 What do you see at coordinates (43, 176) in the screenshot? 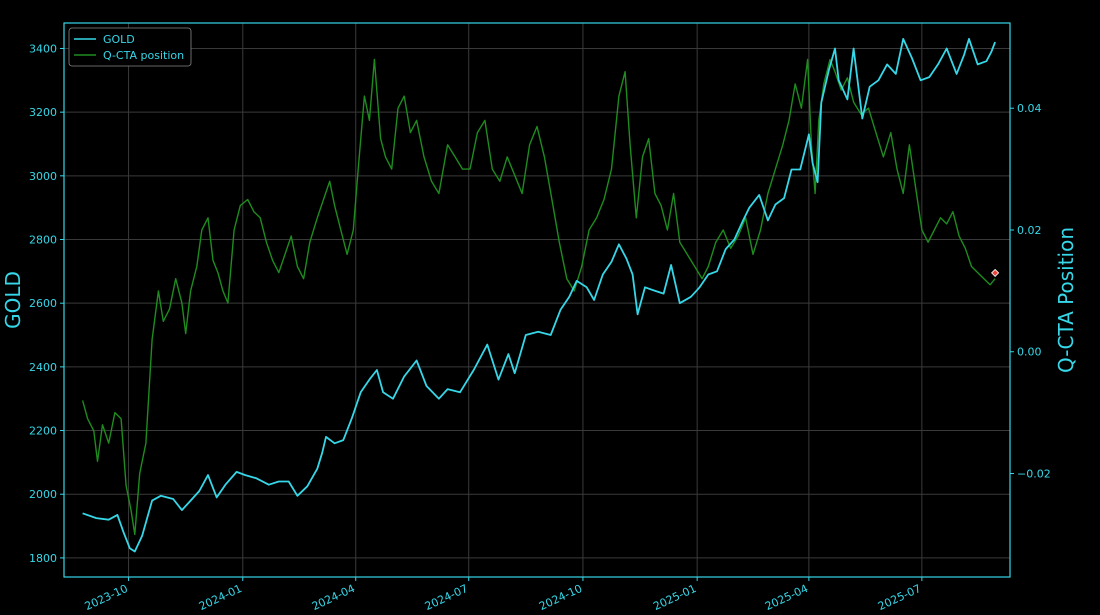
I see `y-left-tick-label: 3000` at bounding box center [43, 176].